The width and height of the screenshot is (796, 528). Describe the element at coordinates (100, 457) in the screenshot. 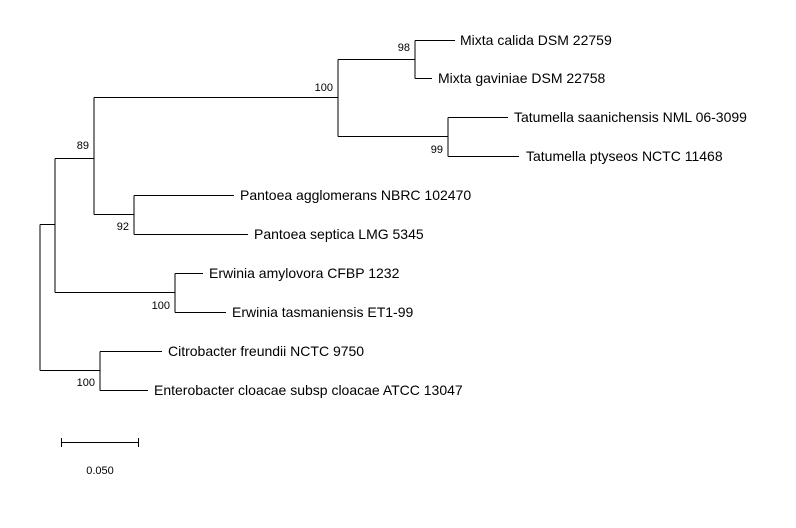

I see `scale-bar: 0.050` at that location.